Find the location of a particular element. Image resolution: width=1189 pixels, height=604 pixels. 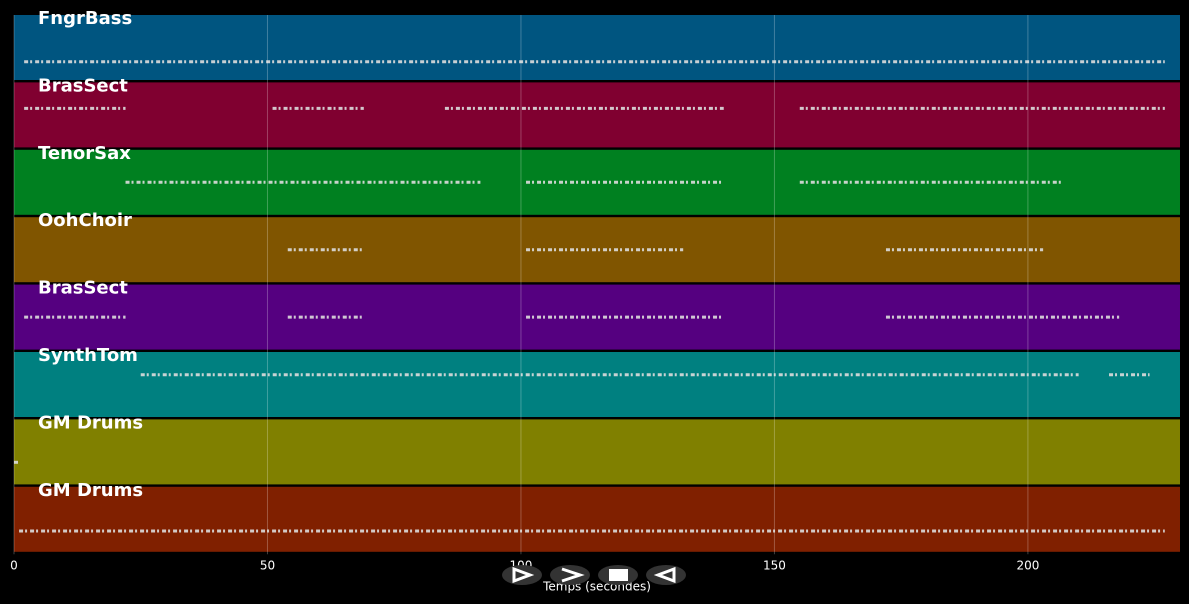

stop-button is located at coordinates (618, 575).